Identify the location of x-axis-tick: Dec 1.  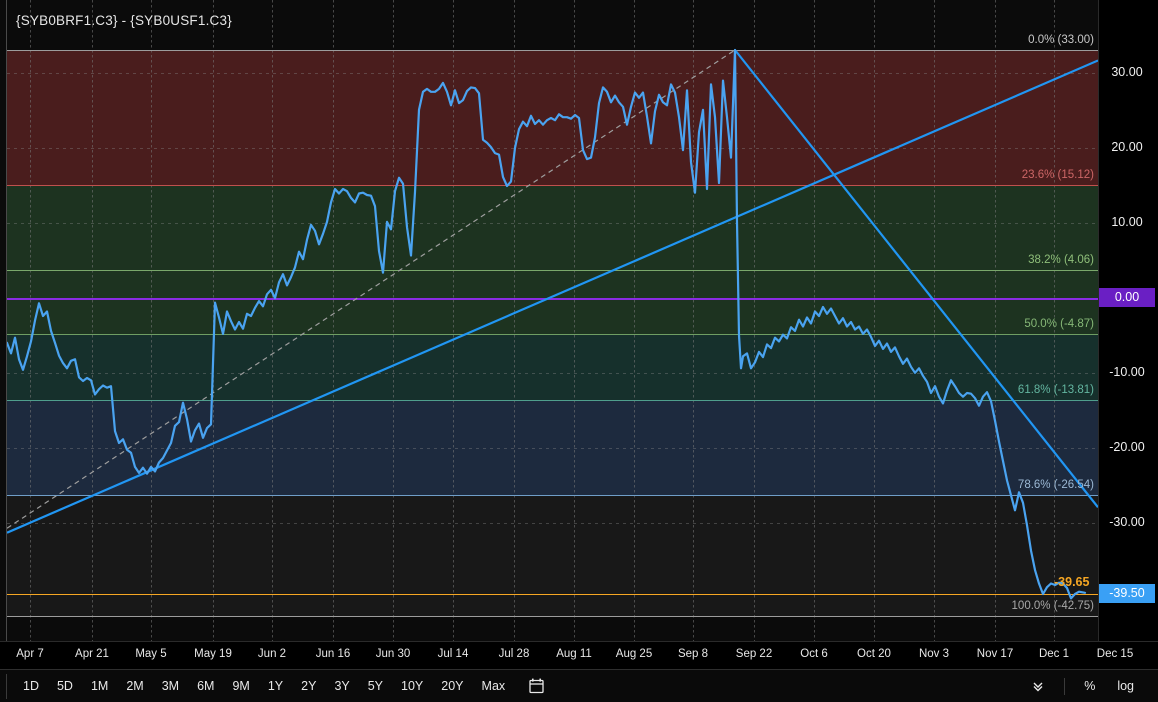
(1054, 654).